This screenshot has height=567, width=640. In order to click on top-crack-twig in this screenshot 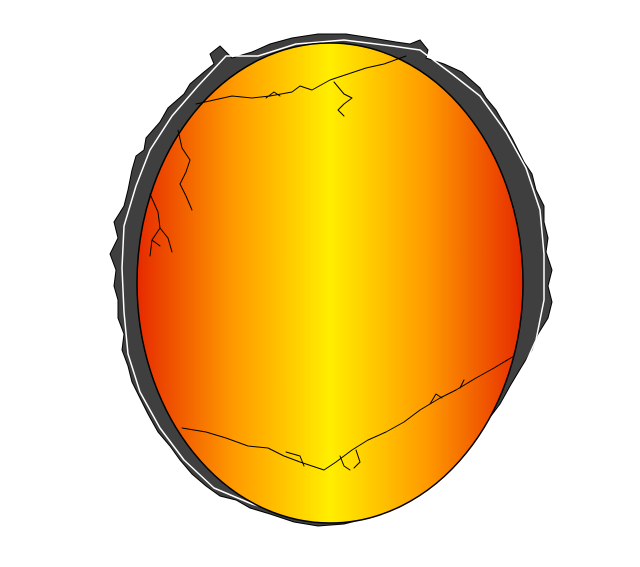, I will do `click(273, 95)`.